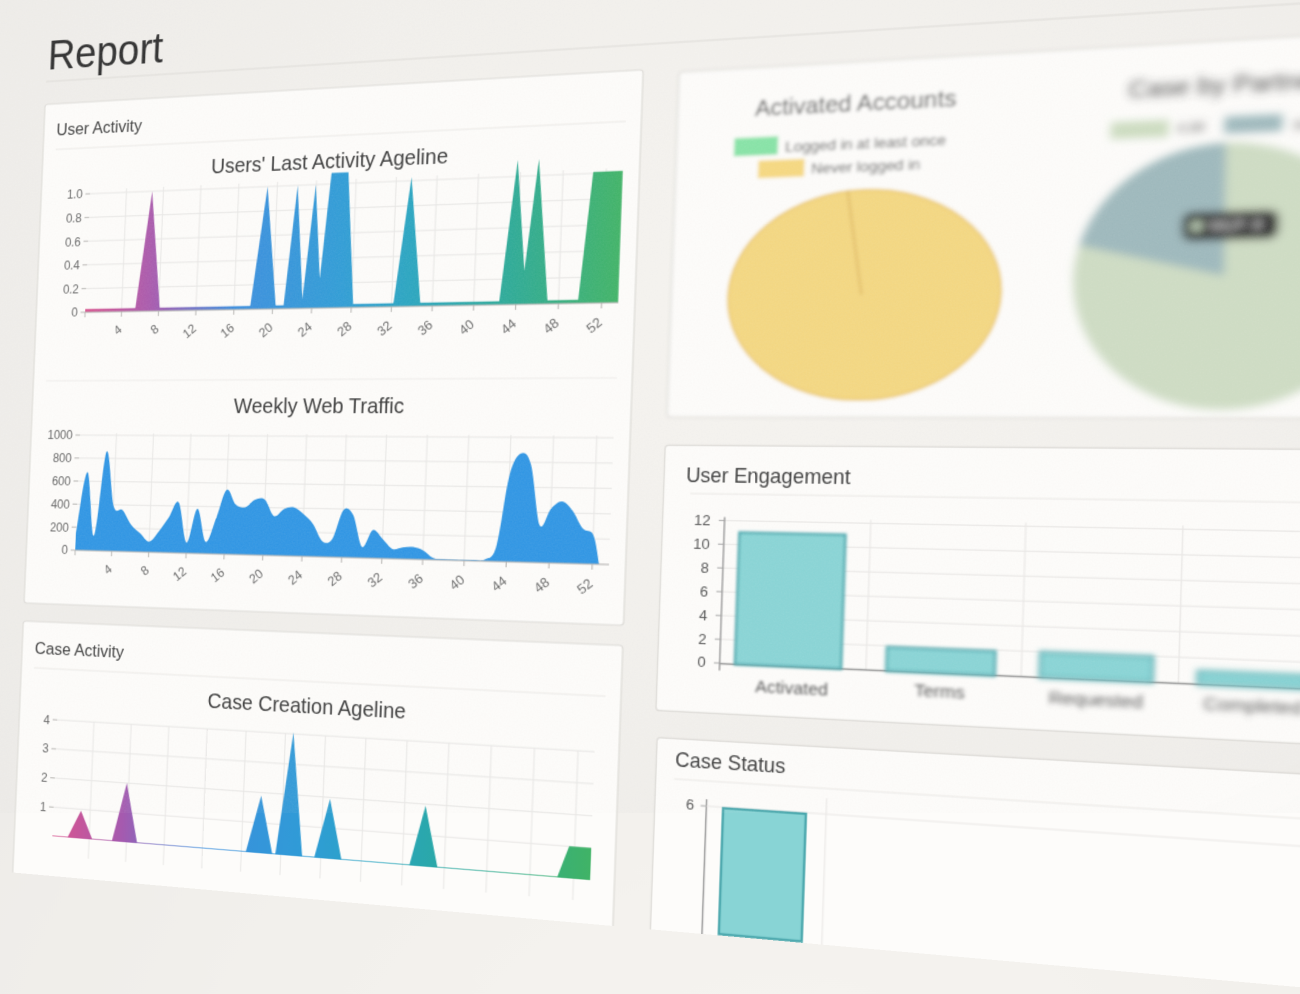 This screenshot has width=1300, height=994. Describe the element at coordinates (1095, 699) in the screenshot. I see `svg-text: Requested` at that location.